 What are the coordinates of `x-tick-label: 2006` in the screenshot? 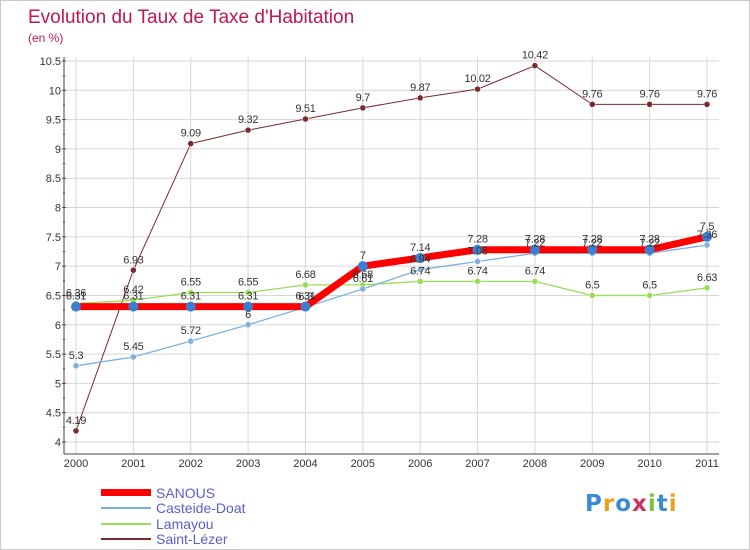 It's located at (420, 464).